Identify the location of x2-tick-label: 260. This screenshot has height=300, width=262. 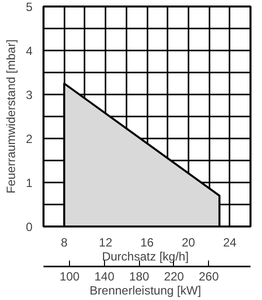
(209, 277).